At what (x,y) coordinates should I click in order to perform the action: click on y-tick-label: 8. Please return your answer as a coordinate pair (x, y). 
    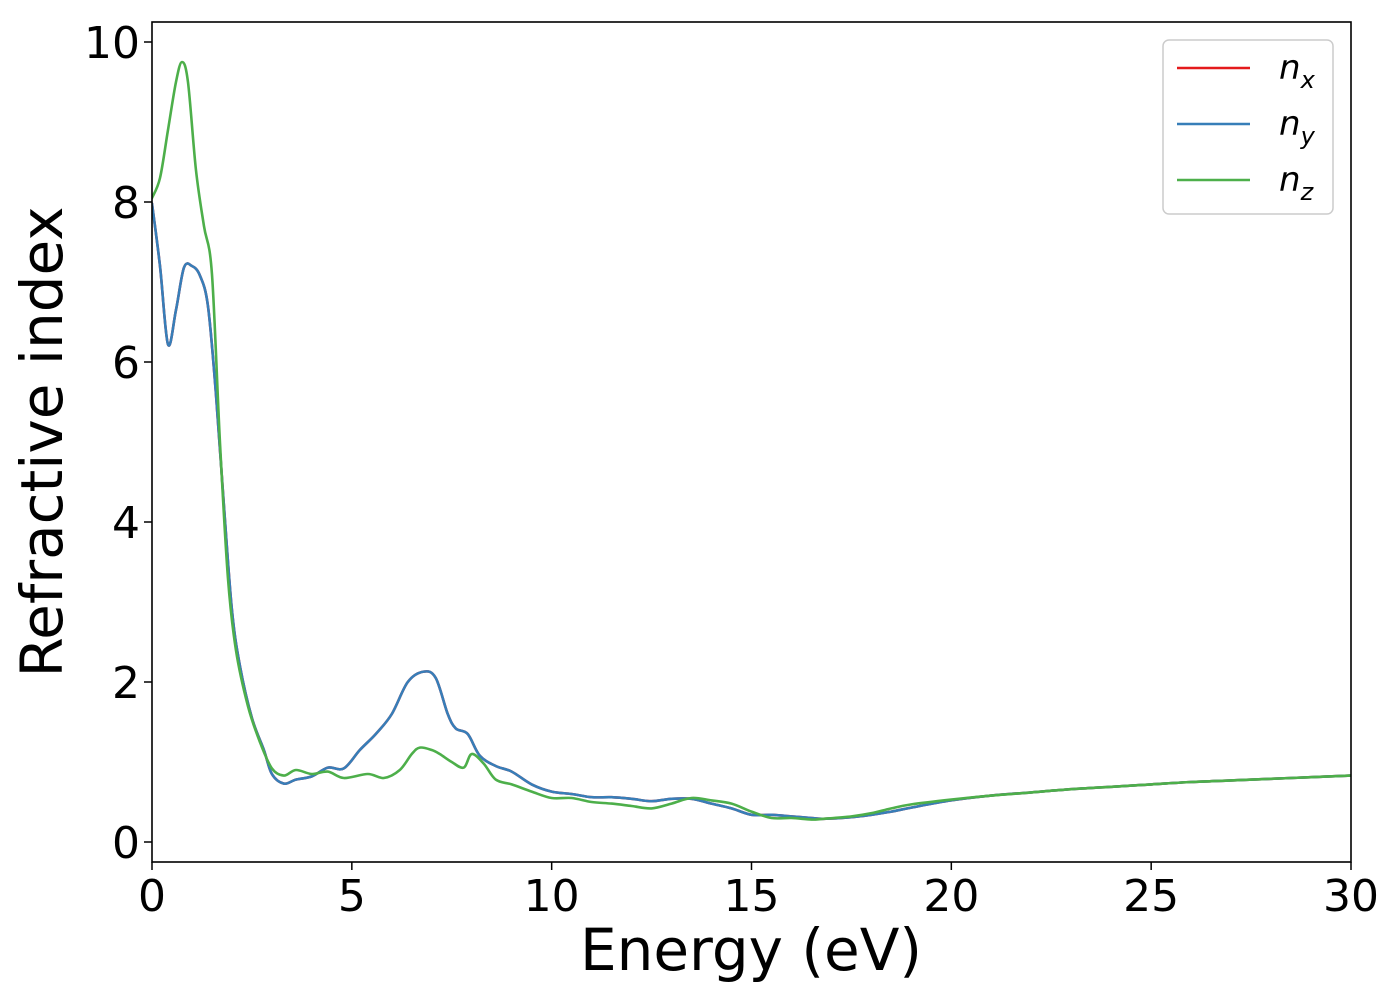
    Looking at the image, I should click on (126, 203).